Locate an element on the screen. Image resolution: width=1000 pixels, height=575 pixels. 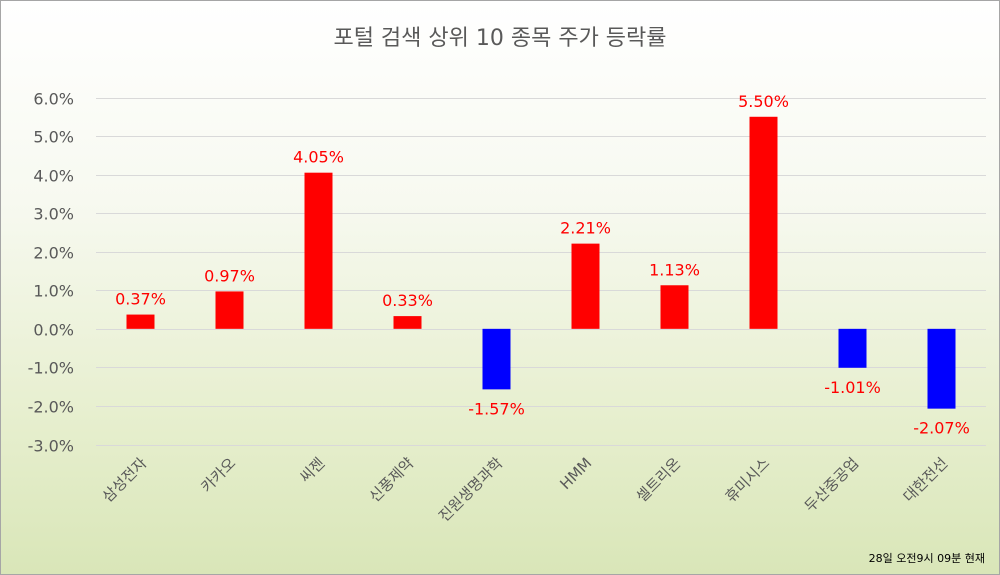
y-tick-label: 0.0% is located at coordinates (53, 330).